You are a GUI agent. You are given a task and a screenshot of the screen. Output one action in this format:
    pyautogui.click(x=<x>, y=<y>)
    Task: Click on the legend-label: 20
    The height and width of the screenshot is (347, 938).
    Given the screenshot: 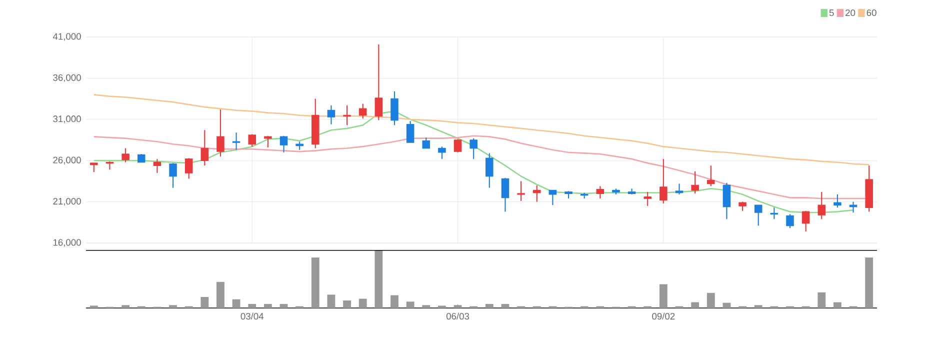 What is the action you would take?
    pyautogui.click(x=851, y=12)
    